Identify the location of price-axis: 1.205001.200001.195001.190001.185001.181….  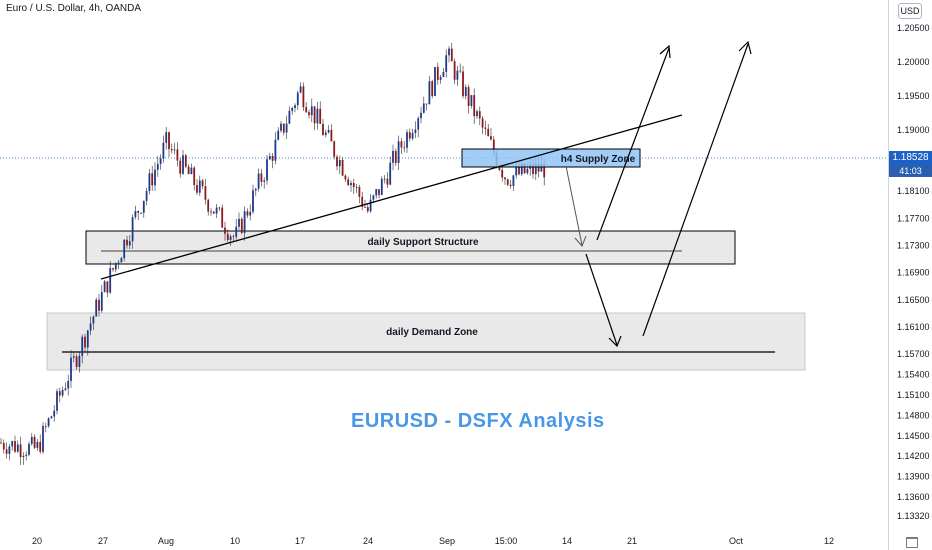
(913, 272).